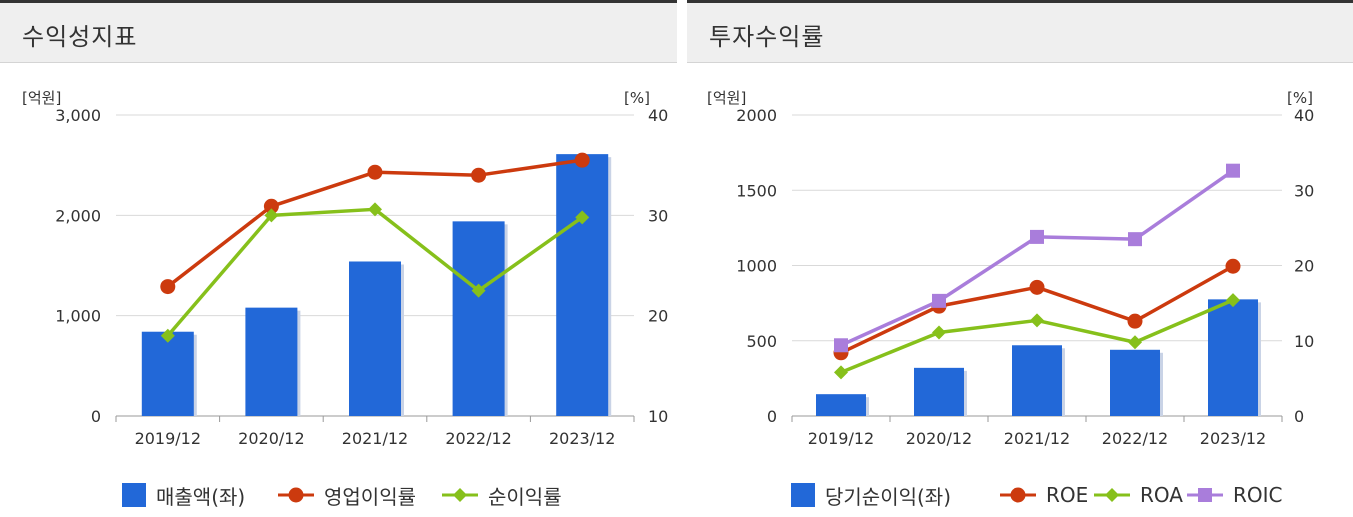 The width and height of the screenshot is (1353, 517). Describe the element at coordinates (1138, 495) in the screenshot. I see `legend-item: ROA` at that location.